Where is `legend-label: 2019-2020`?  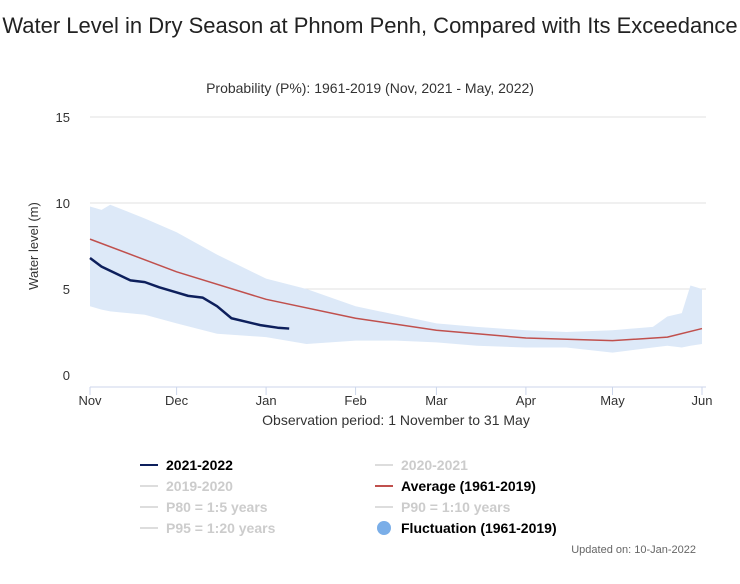 legend-label: 2019-2020 is located at coordinates (199, 486).